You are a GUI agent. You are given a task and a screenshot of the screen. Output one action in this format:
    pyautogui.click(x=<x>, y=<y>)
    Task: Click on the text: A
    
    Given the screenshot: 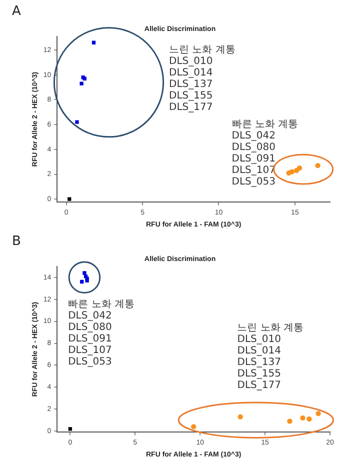 What is the action you would take?
    pyautogui.click(x=16, y=11)
    